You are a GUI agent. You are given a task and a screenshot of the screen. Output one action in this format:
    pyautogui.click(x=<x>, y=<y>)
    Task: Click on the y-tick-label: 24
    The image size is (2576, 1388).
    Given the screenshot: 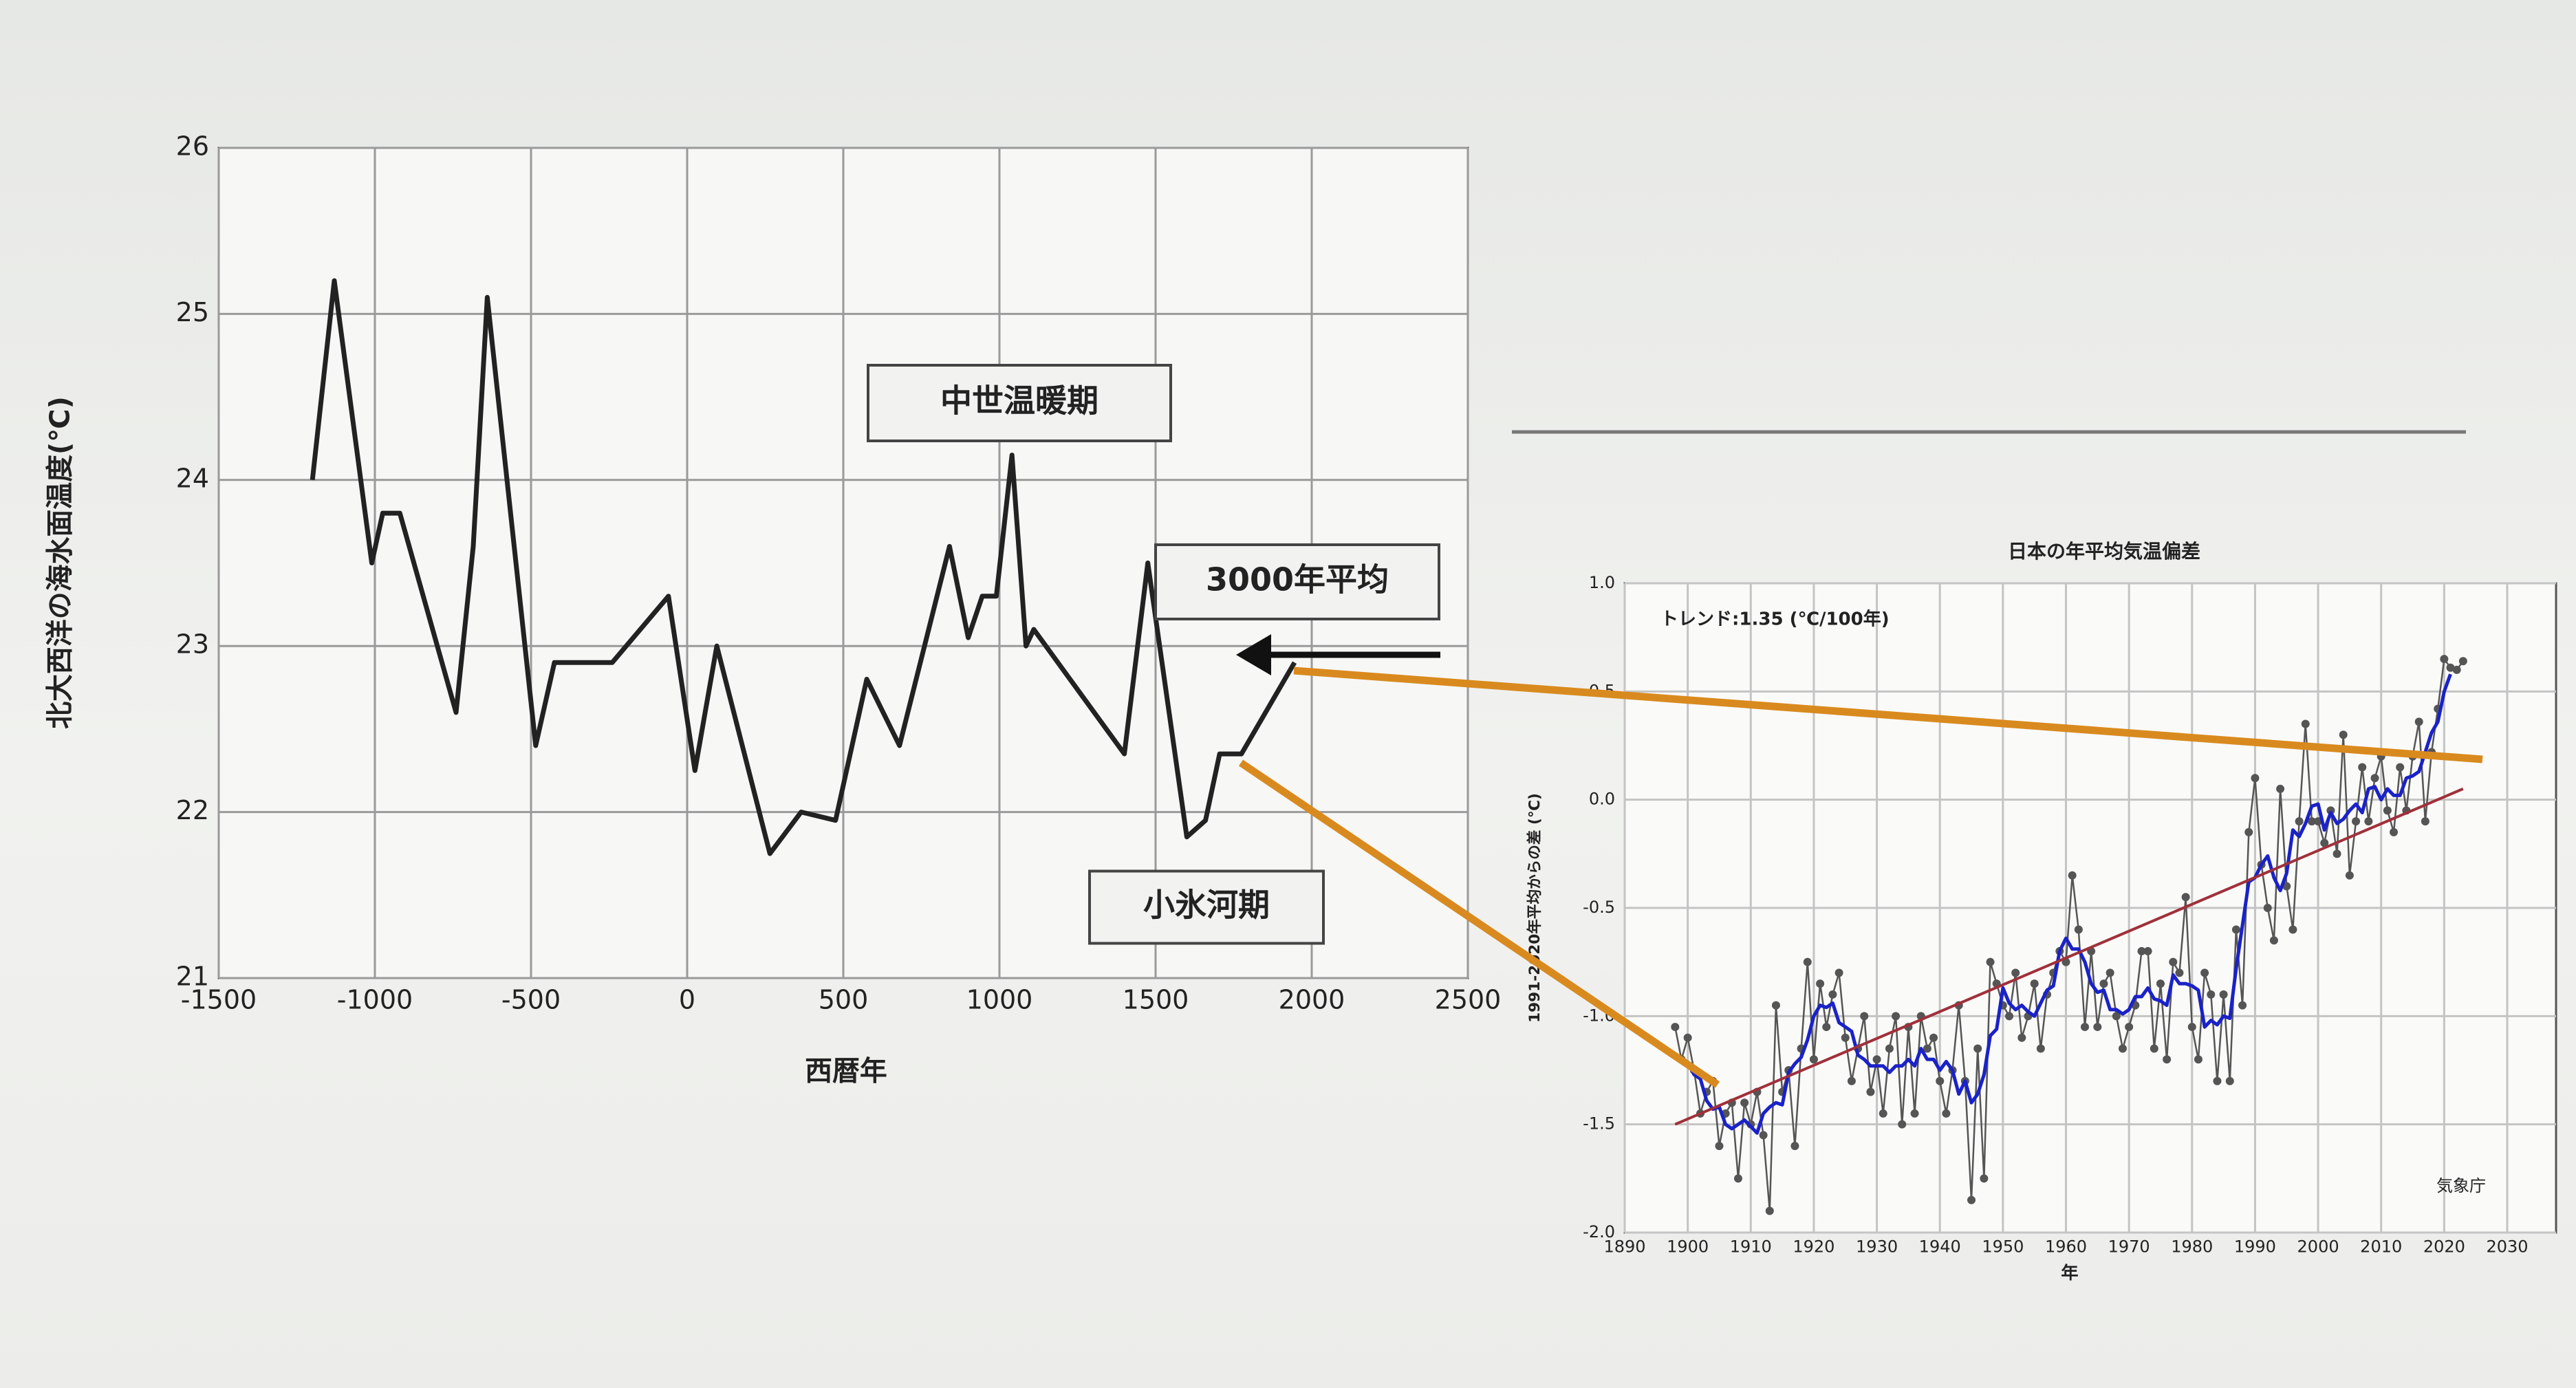 What is the action you would take?
    pyautogui.click(x=193, y=478)
    